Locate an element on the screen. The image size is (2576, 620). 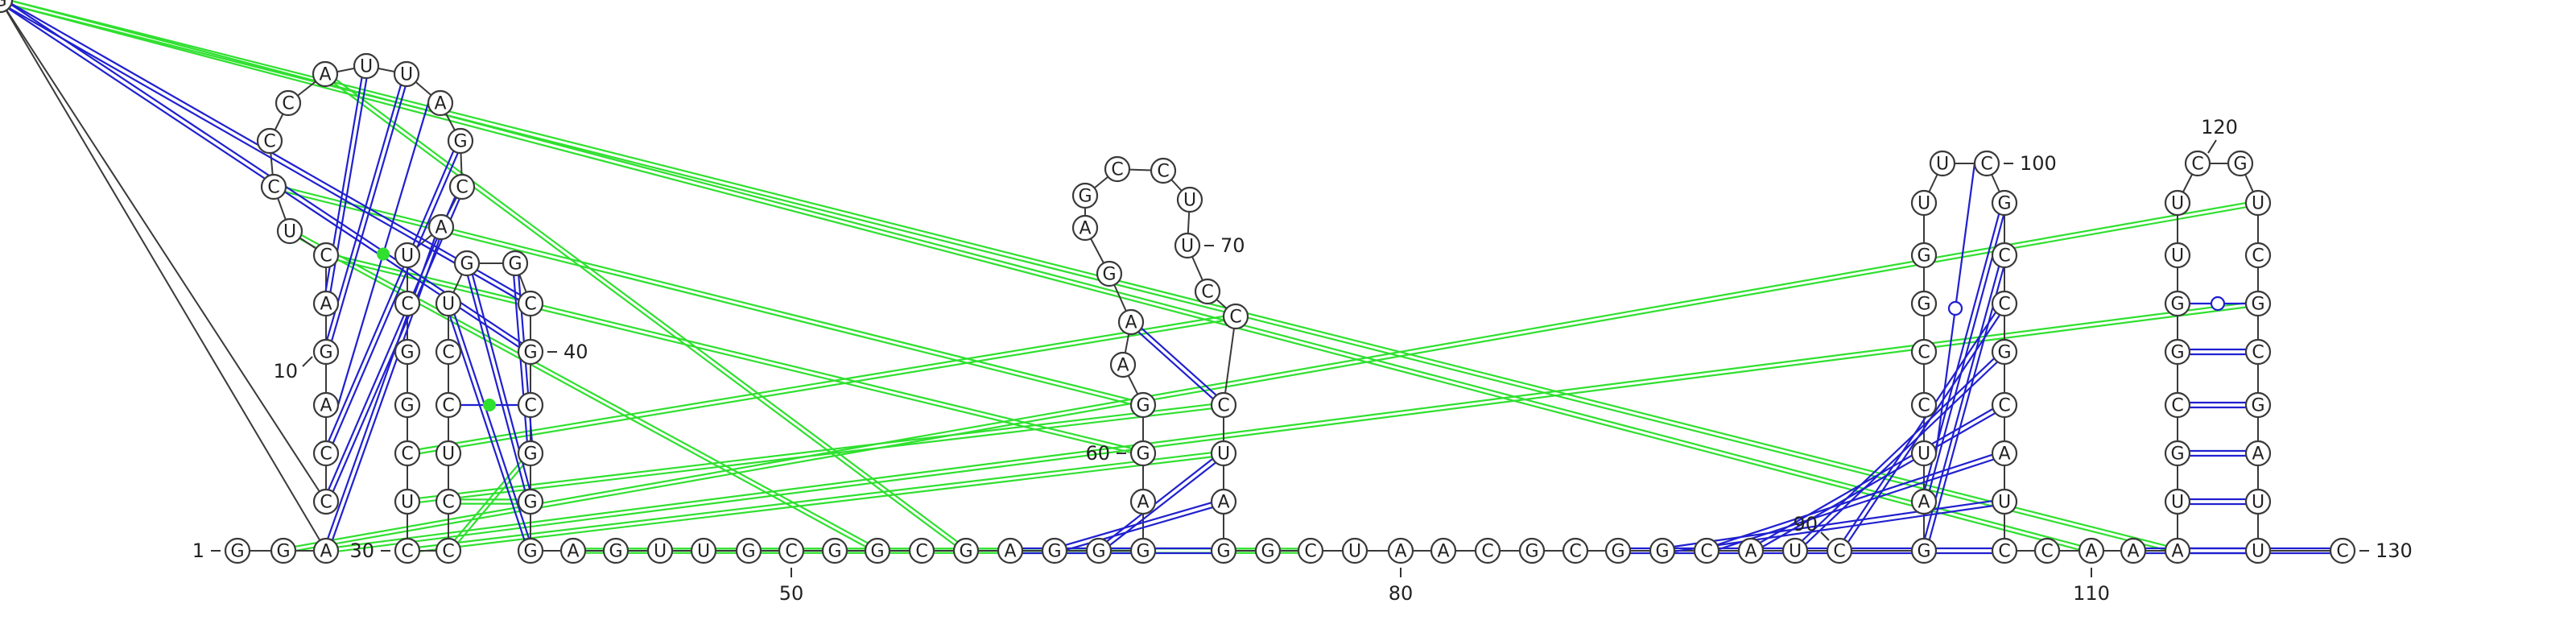
position-label: 80 is located at coordinates (1401, 594).